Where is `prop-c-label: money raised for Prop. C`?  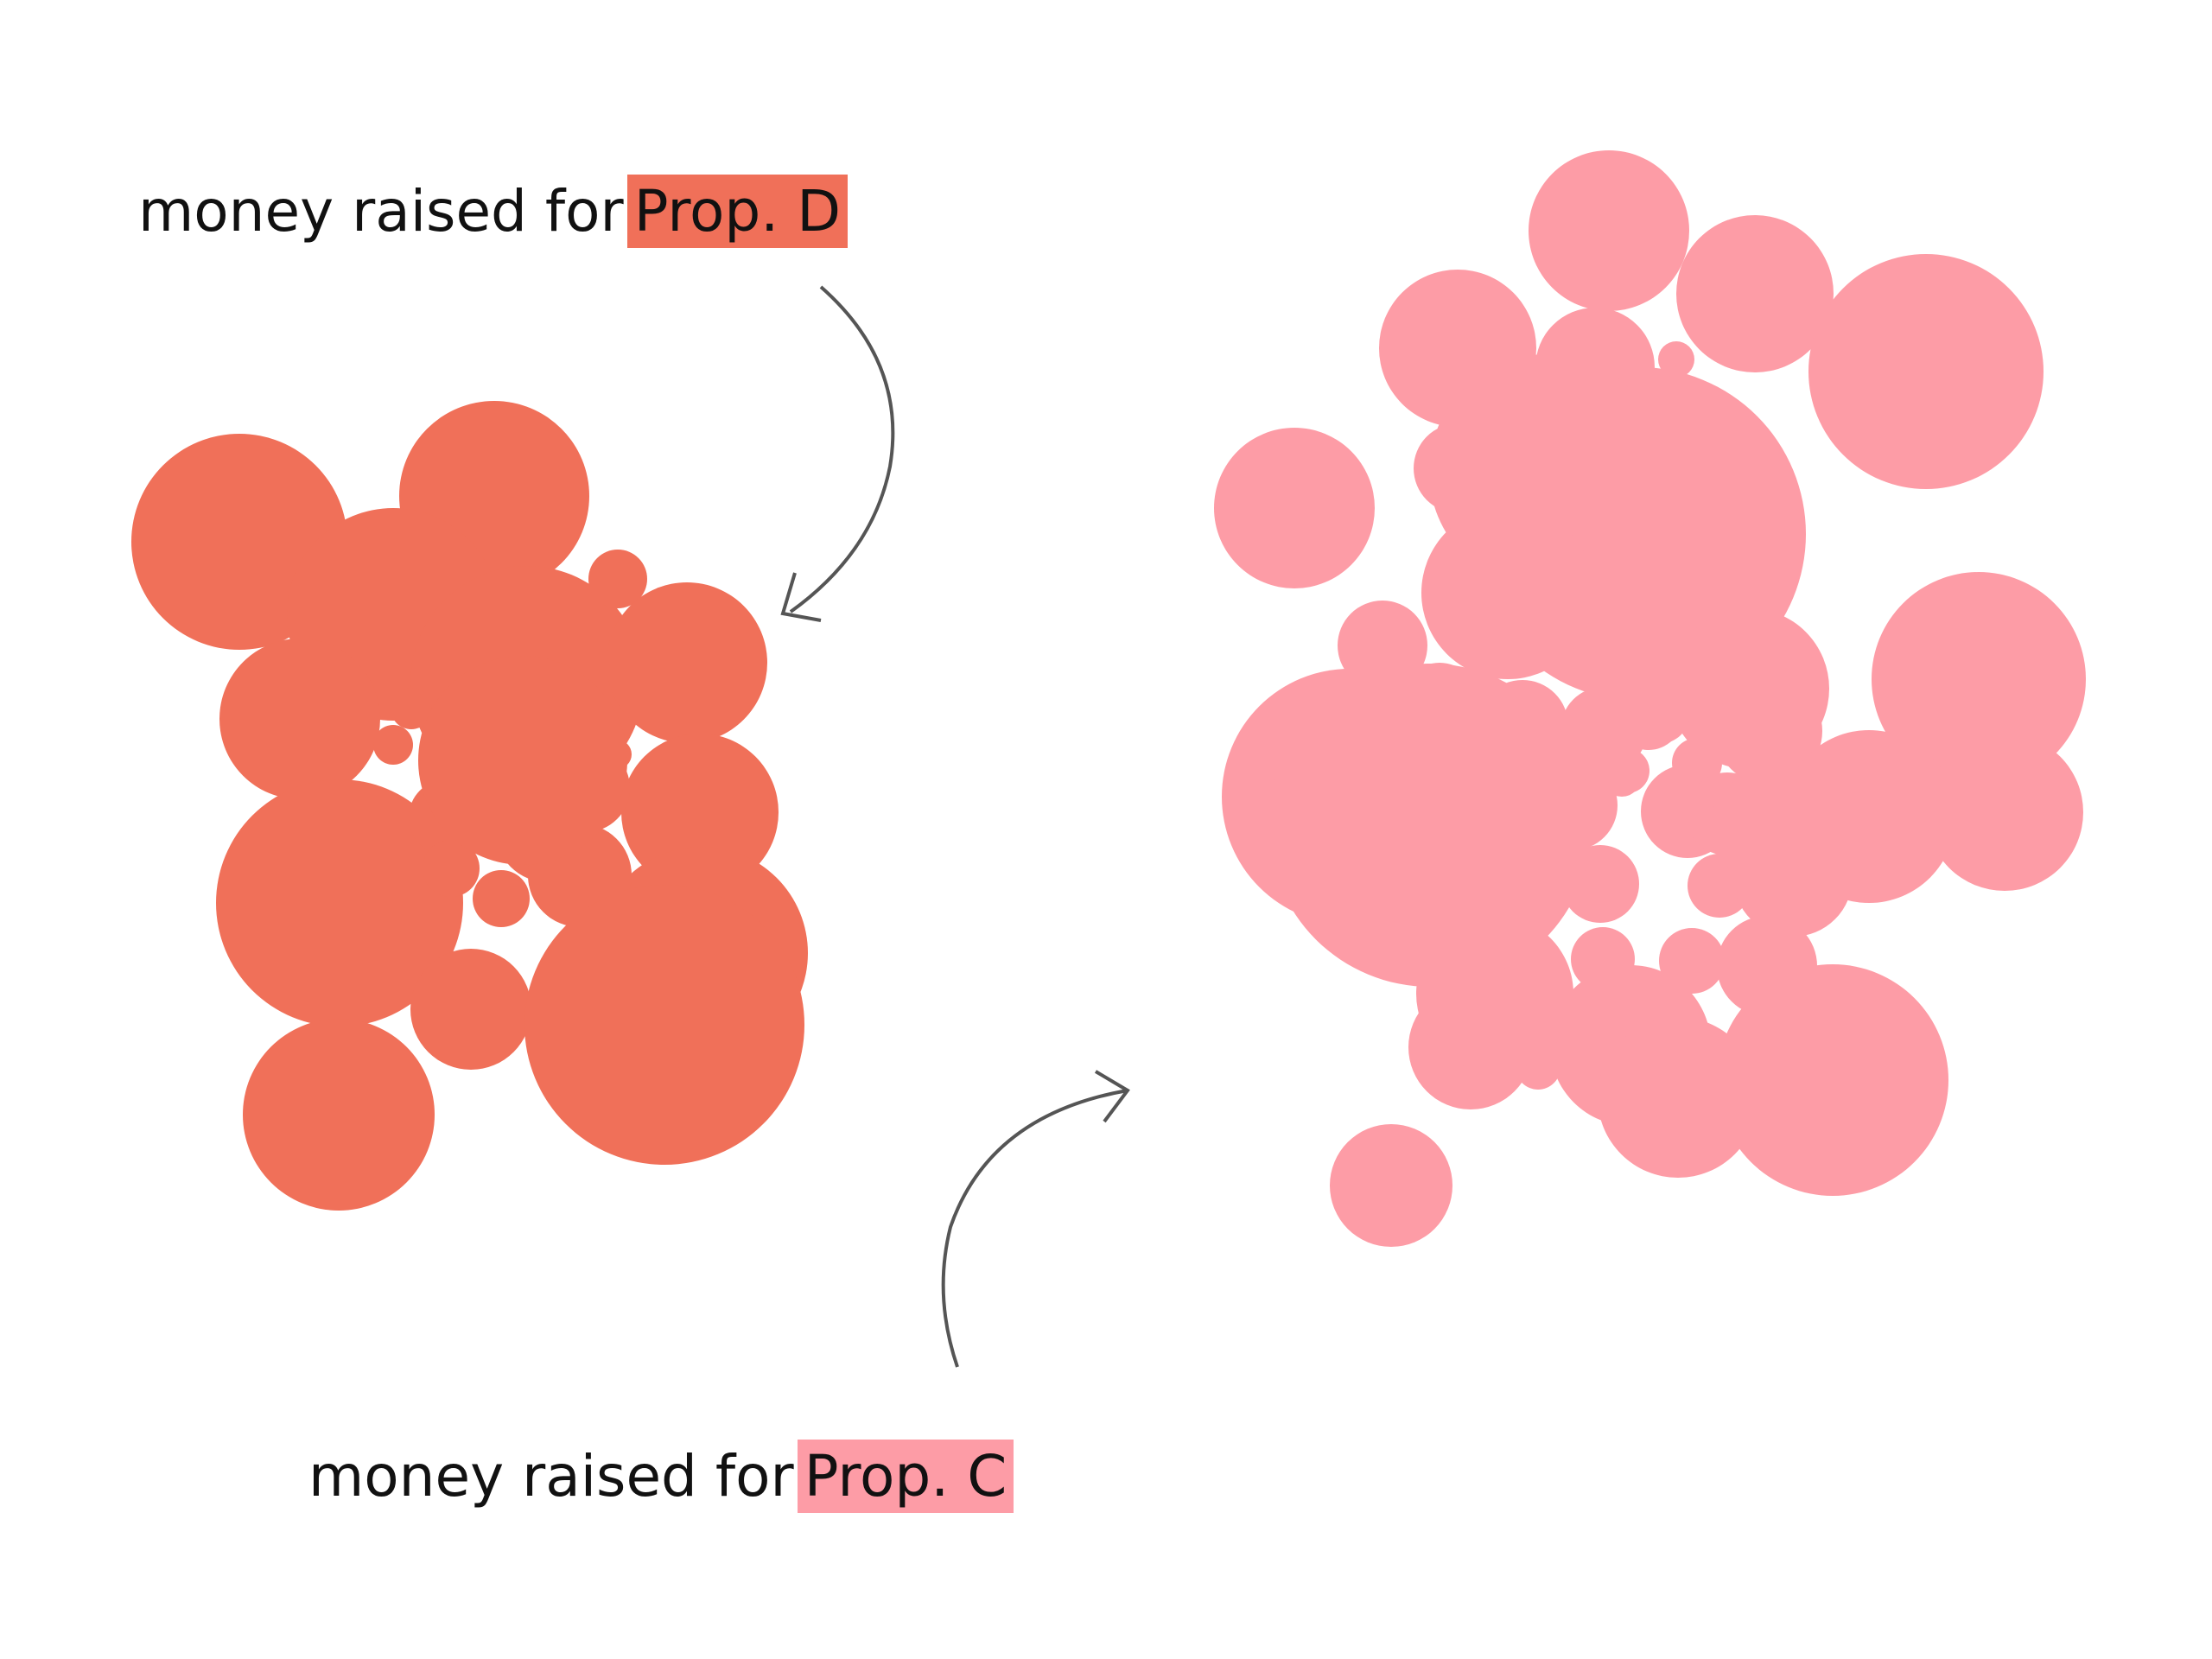 prop-c-label: money raised for Prop. C is located at coordinates (661, 1476).